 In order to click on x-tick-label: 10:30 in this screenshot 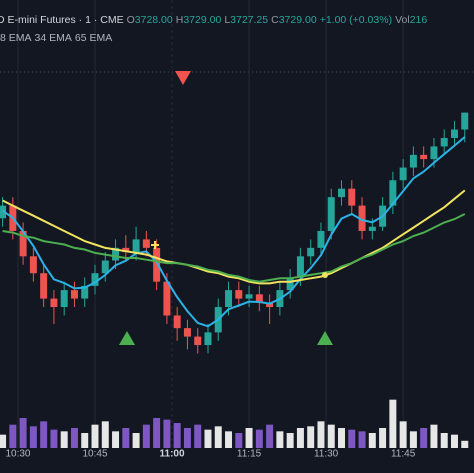, I will do `click(17, 454)`.